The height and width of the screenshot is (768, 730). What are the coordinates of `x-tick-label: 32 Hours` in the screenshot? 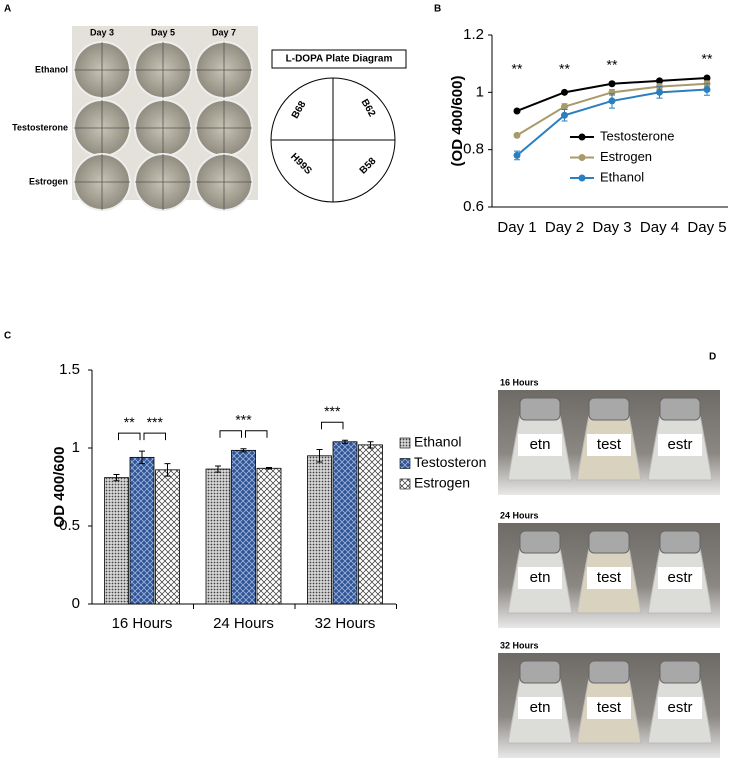 It's located at (345, 623).